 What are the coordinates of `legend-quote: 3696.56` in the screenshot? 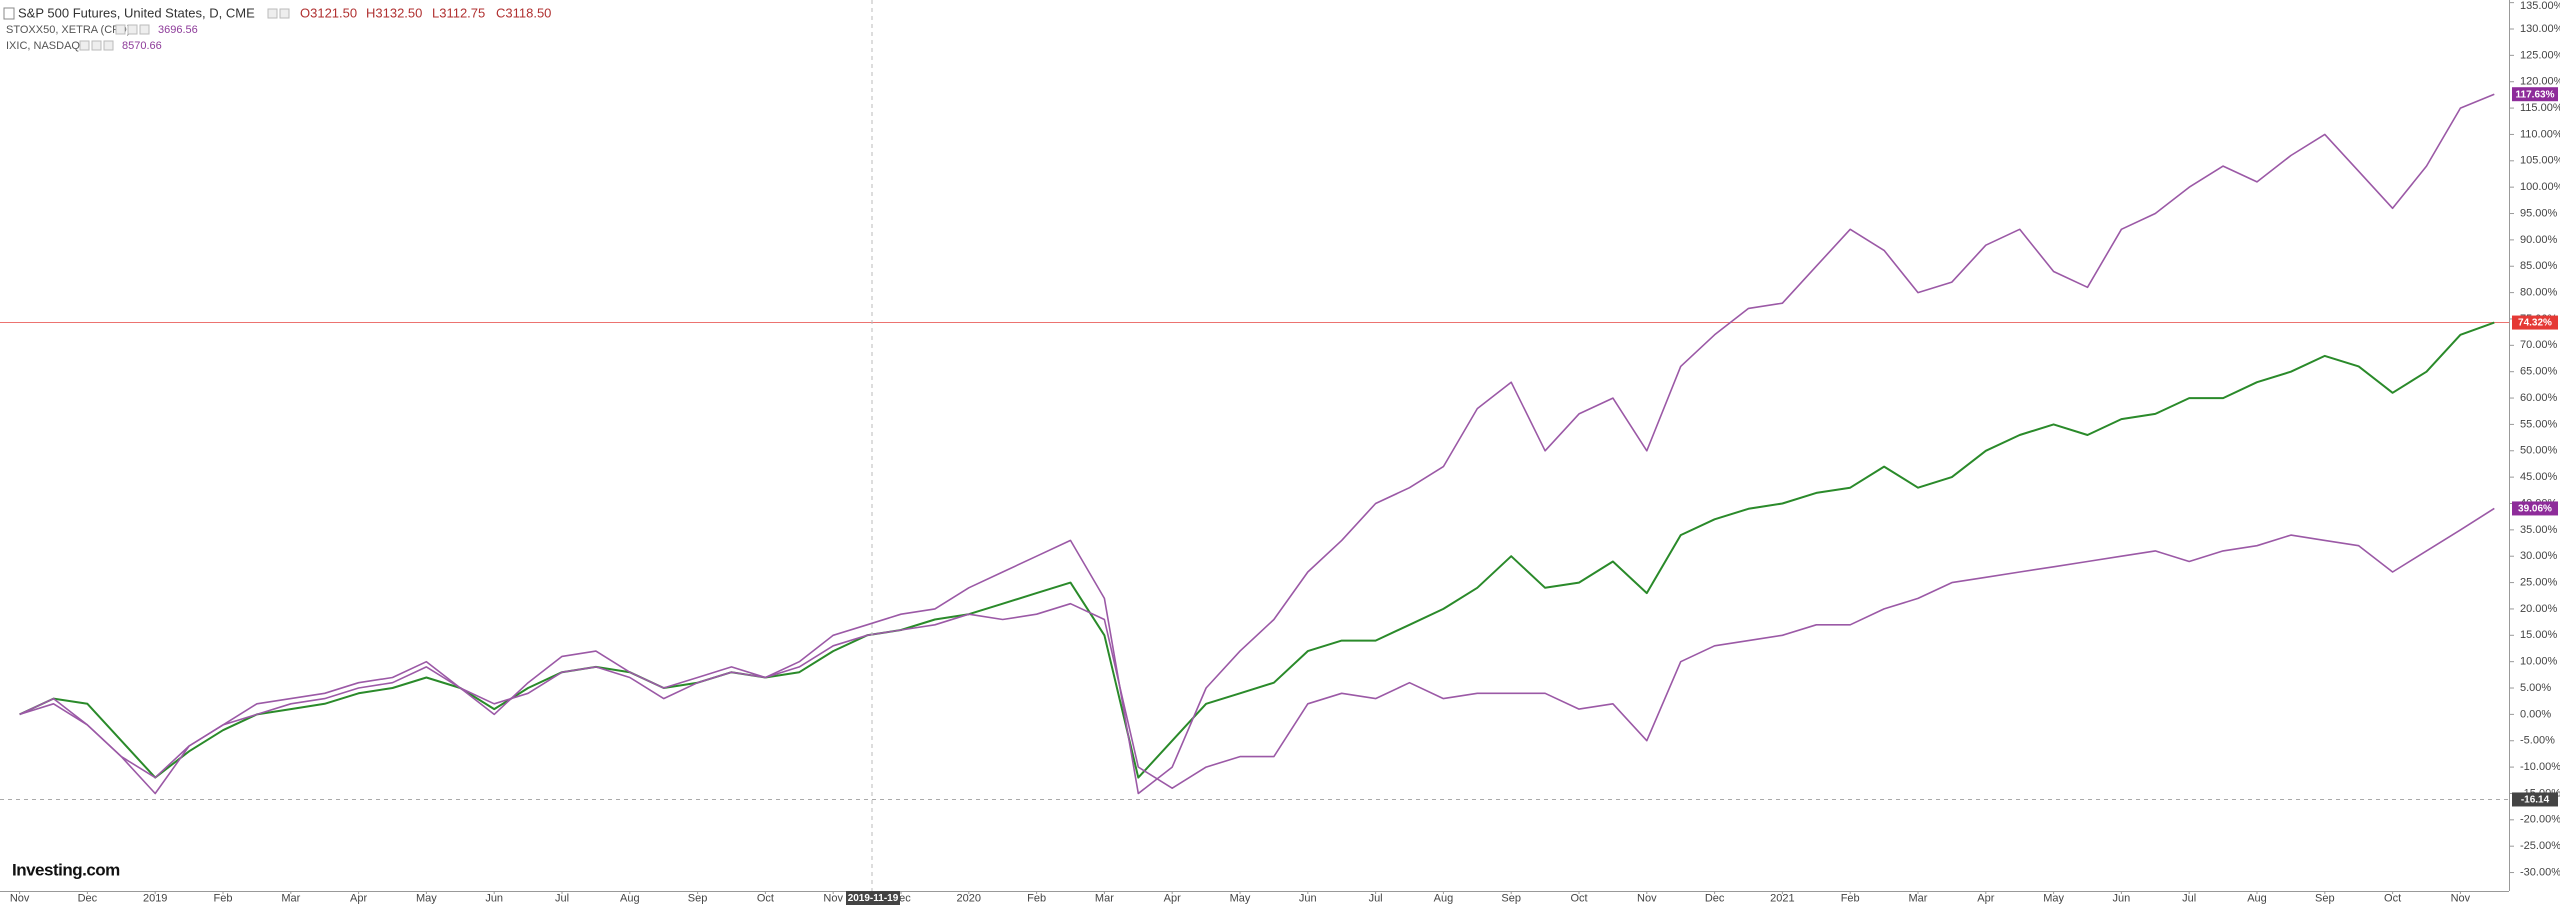 It's located at (178, 30).